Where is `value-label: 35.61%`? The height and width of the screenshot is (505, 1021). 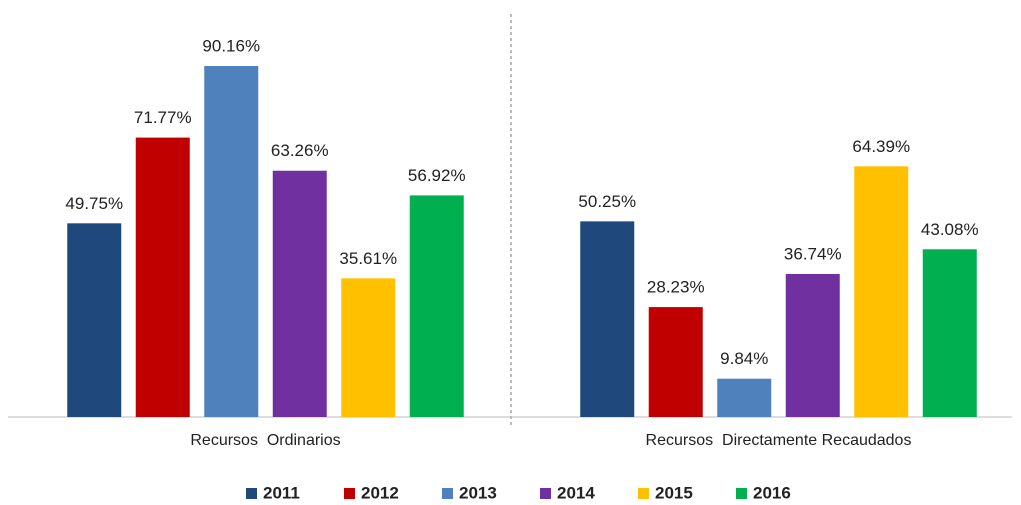 value-label: 35.61% is located at coordinates (368, 258).